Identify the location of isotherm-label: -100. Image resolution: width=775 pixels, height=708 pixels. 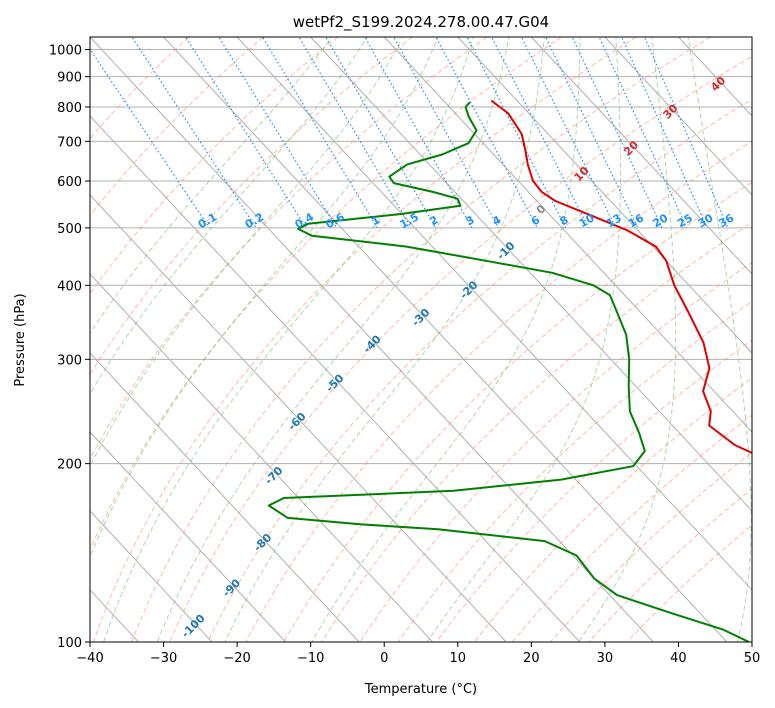
(193, 626).